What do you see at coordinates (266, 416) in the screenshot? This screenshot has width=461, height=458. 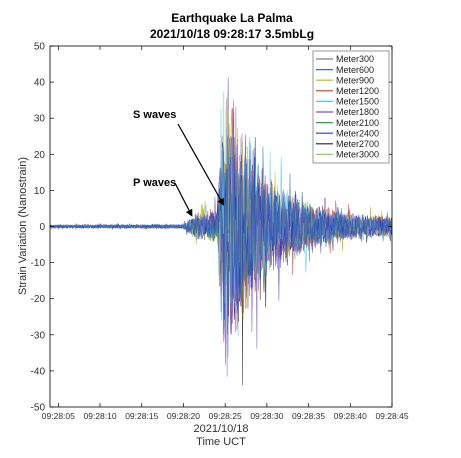 I see `x-tick-label: 09:28:30` at bounding box center [266, 416].